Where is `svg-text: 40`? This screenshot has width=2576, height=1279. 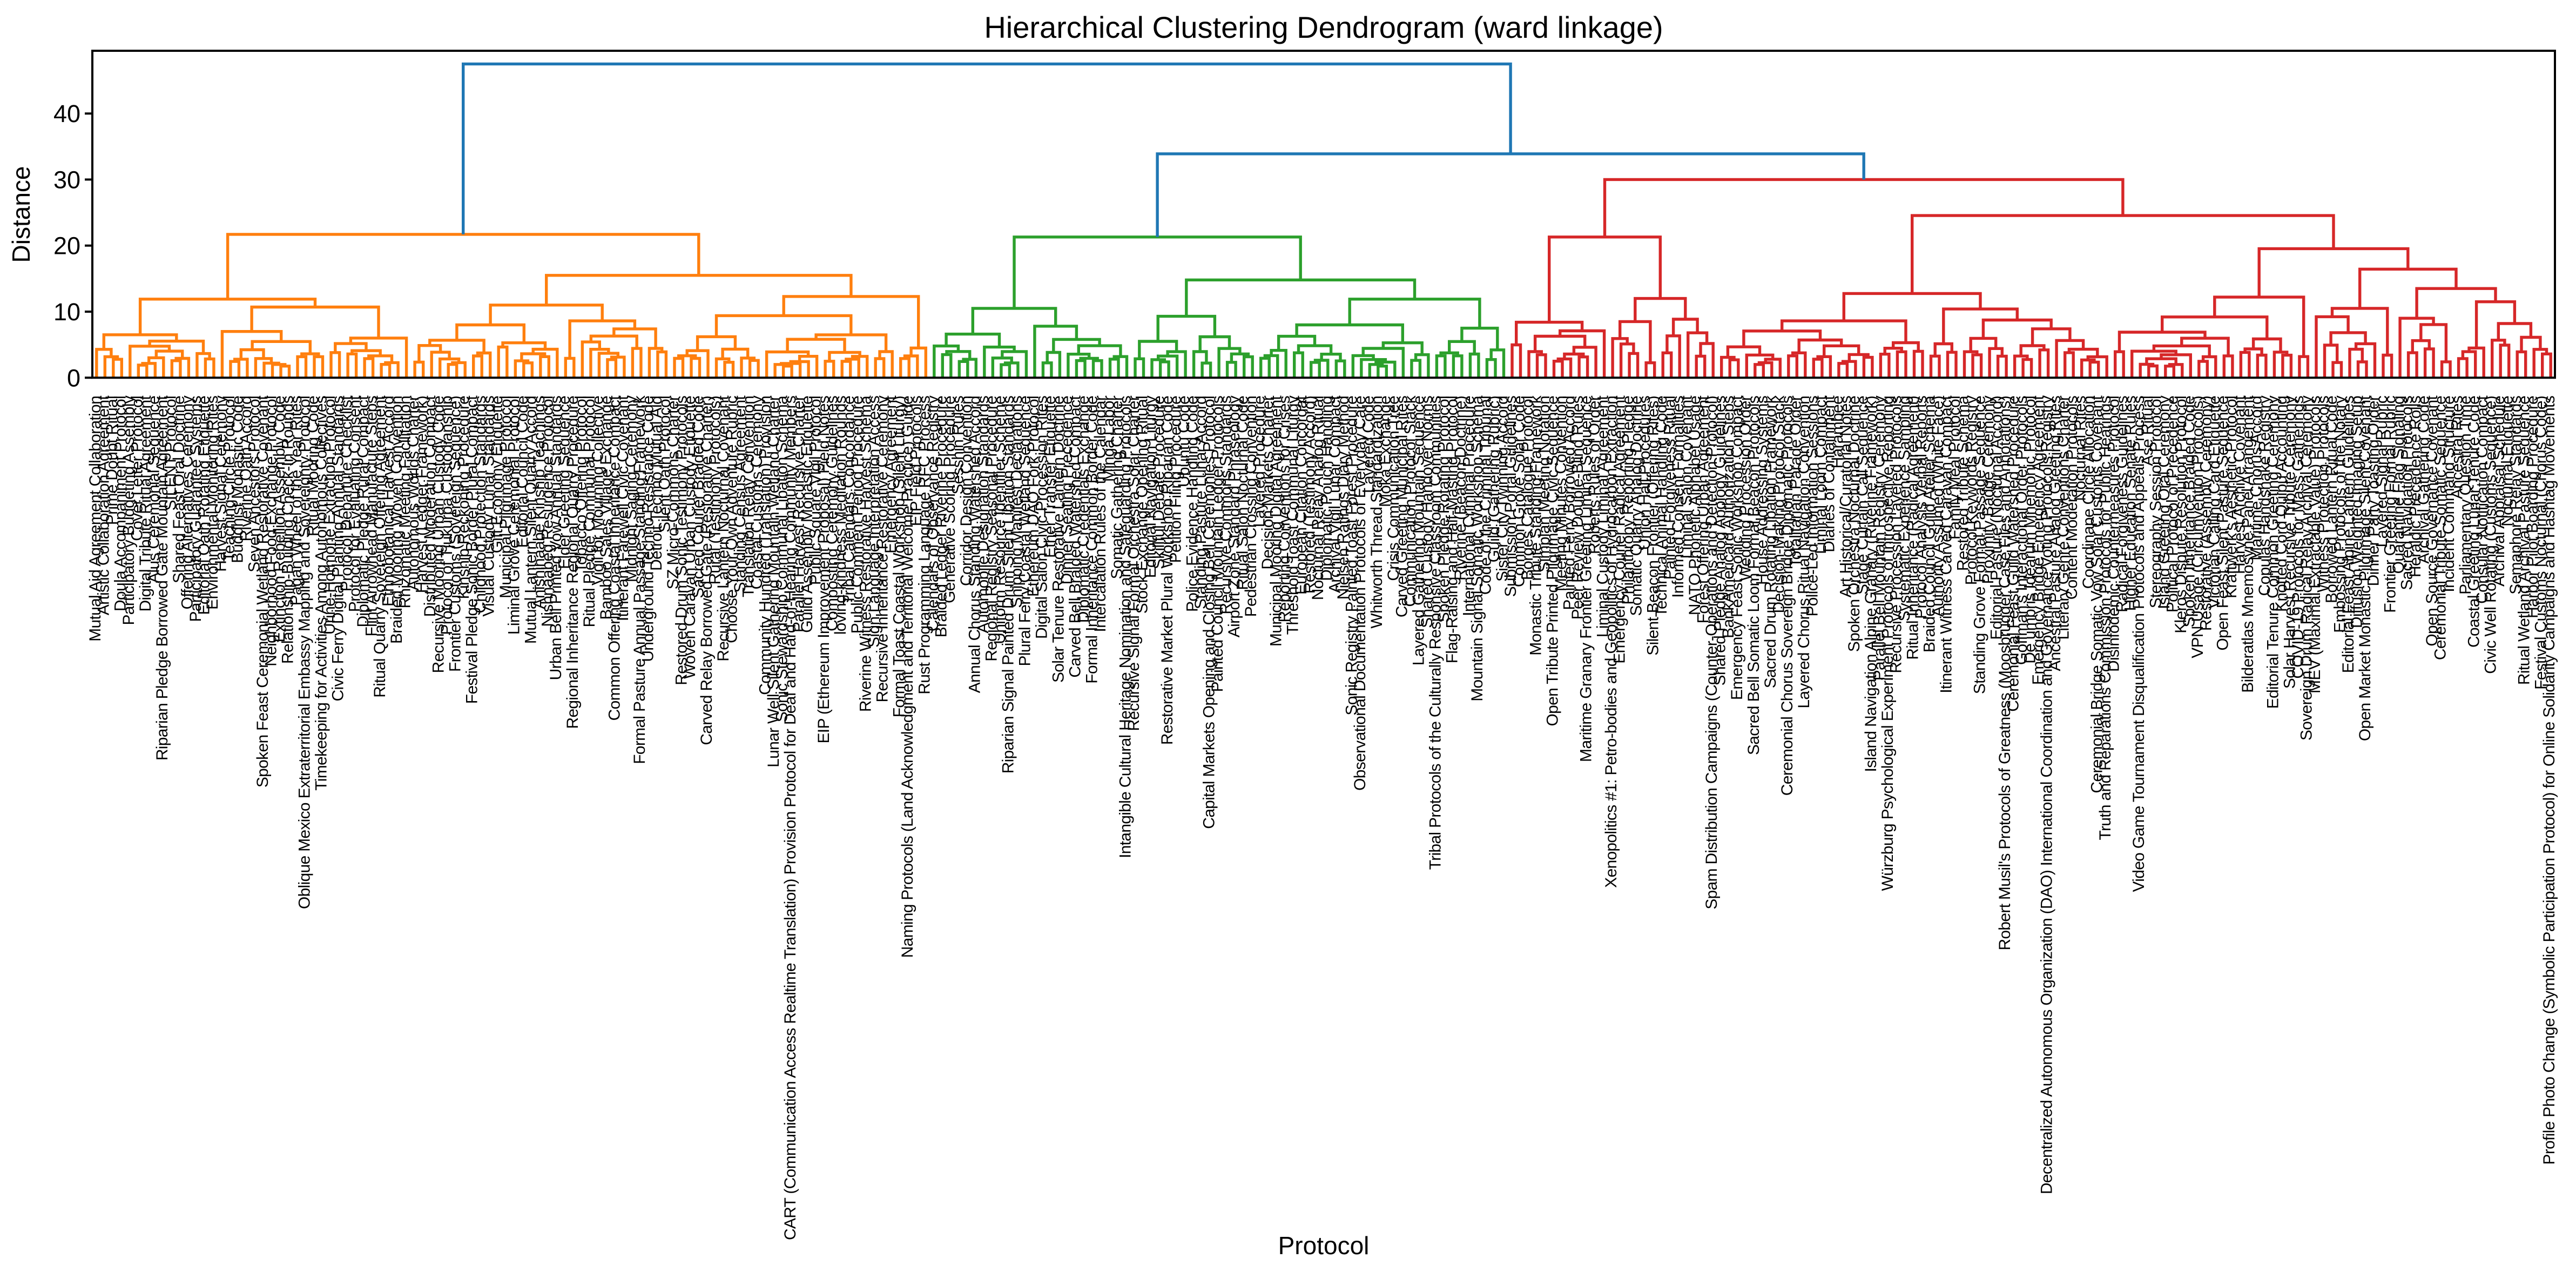
svg-text: 40 is located at coordinates (66, 113).